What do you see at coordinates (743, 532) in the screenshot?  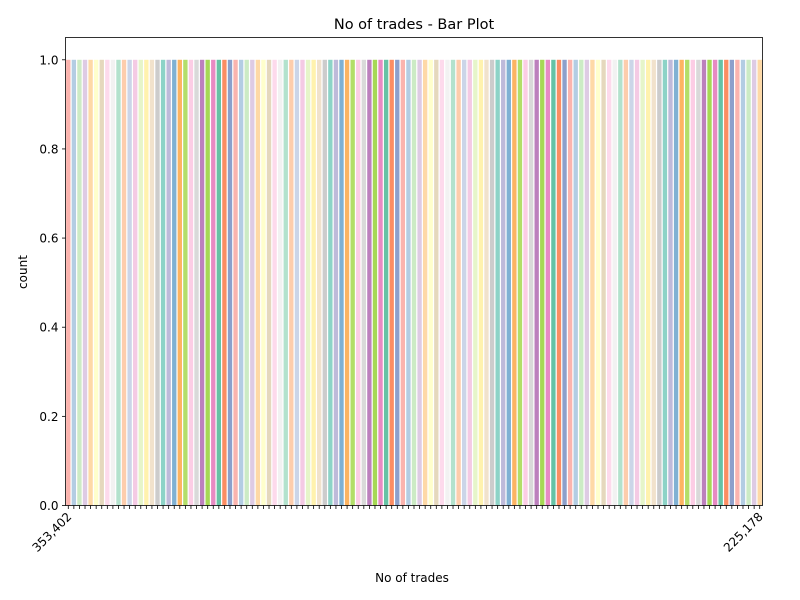 I see `x-tick-label: 225,178` at bounding box center [743, 532].